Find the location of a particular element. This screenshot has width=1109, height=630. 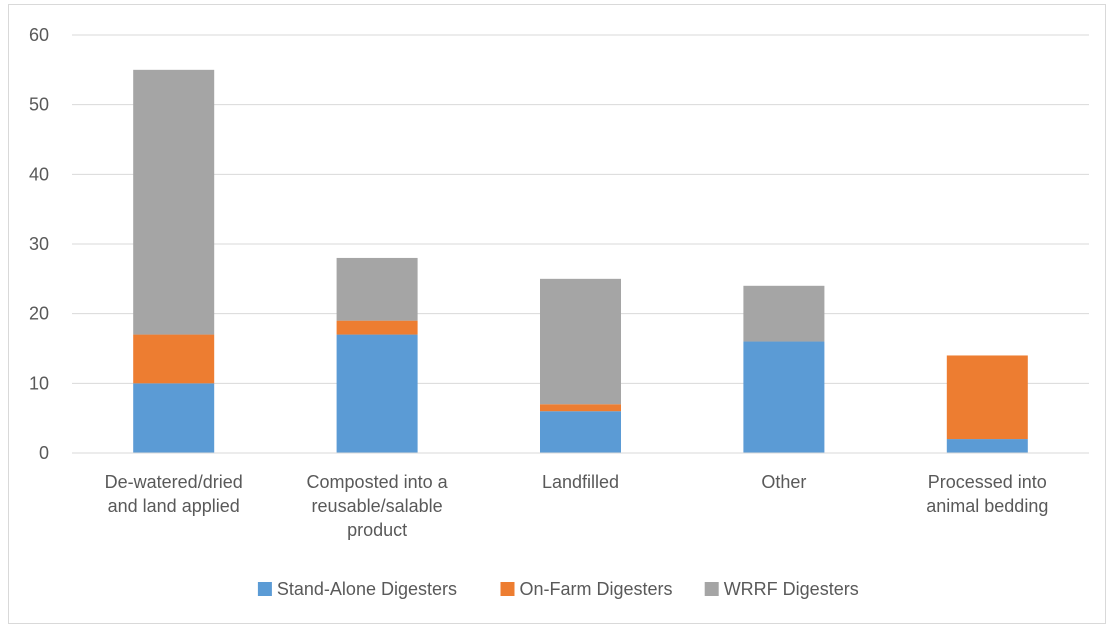

y-tick-label: 40 is located at coordinates (39, 174).